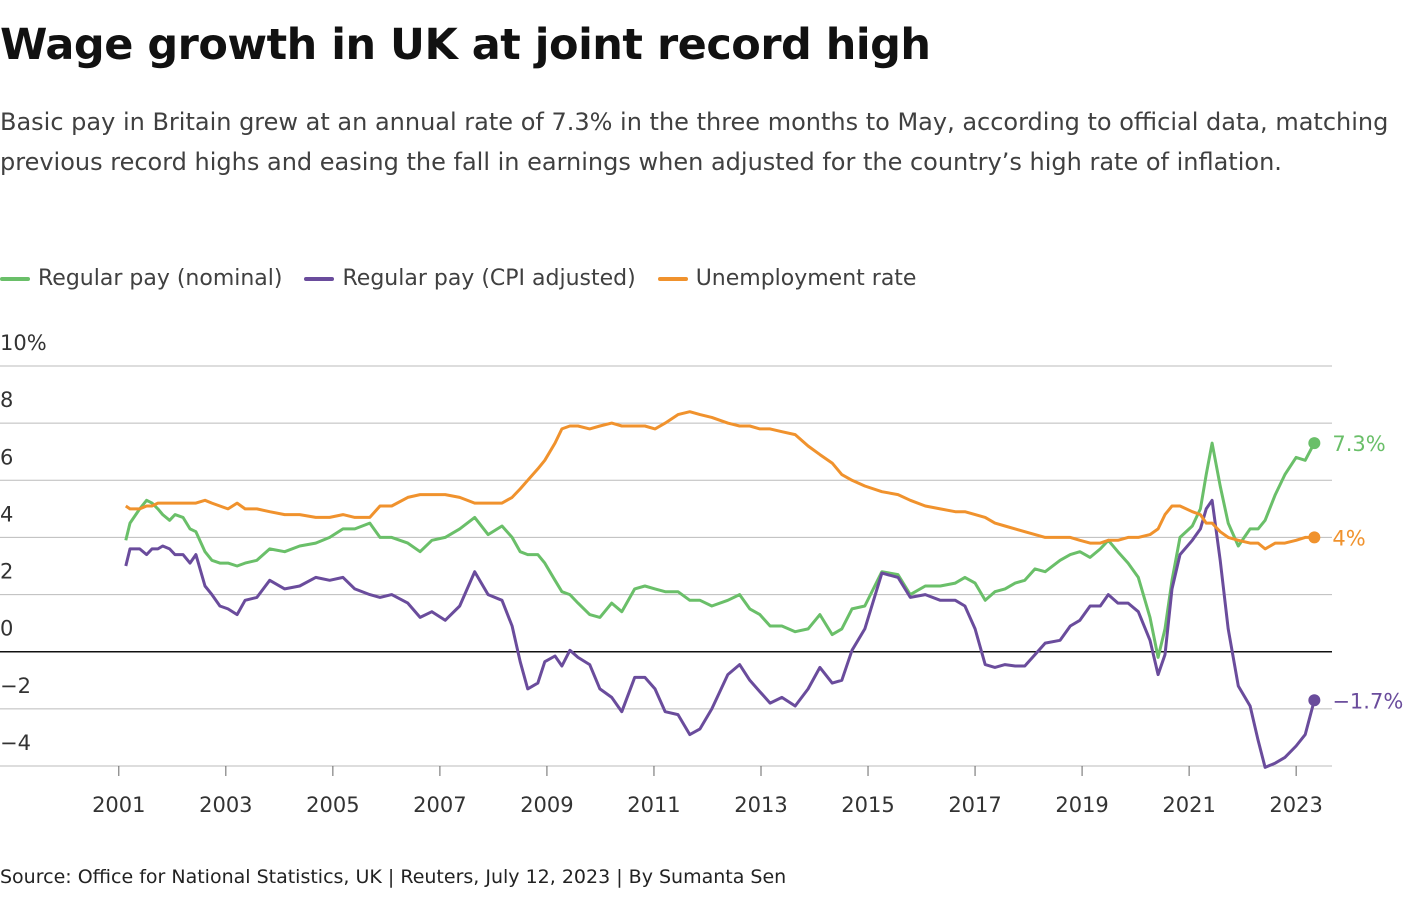 This screenshot has width=1420, height=900. I want to click on title: Wage growth in UK at joint record high, so click(465, 45).